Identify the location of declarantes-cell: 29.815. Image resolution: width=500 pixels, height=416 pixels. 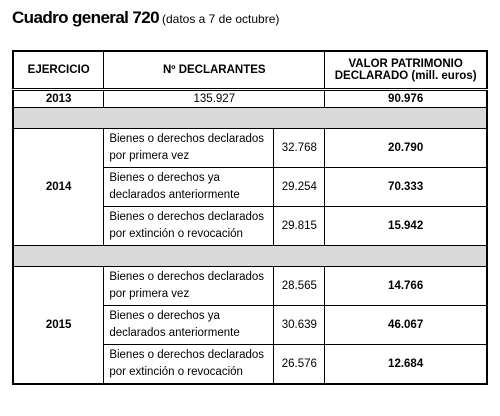
(299, 226).